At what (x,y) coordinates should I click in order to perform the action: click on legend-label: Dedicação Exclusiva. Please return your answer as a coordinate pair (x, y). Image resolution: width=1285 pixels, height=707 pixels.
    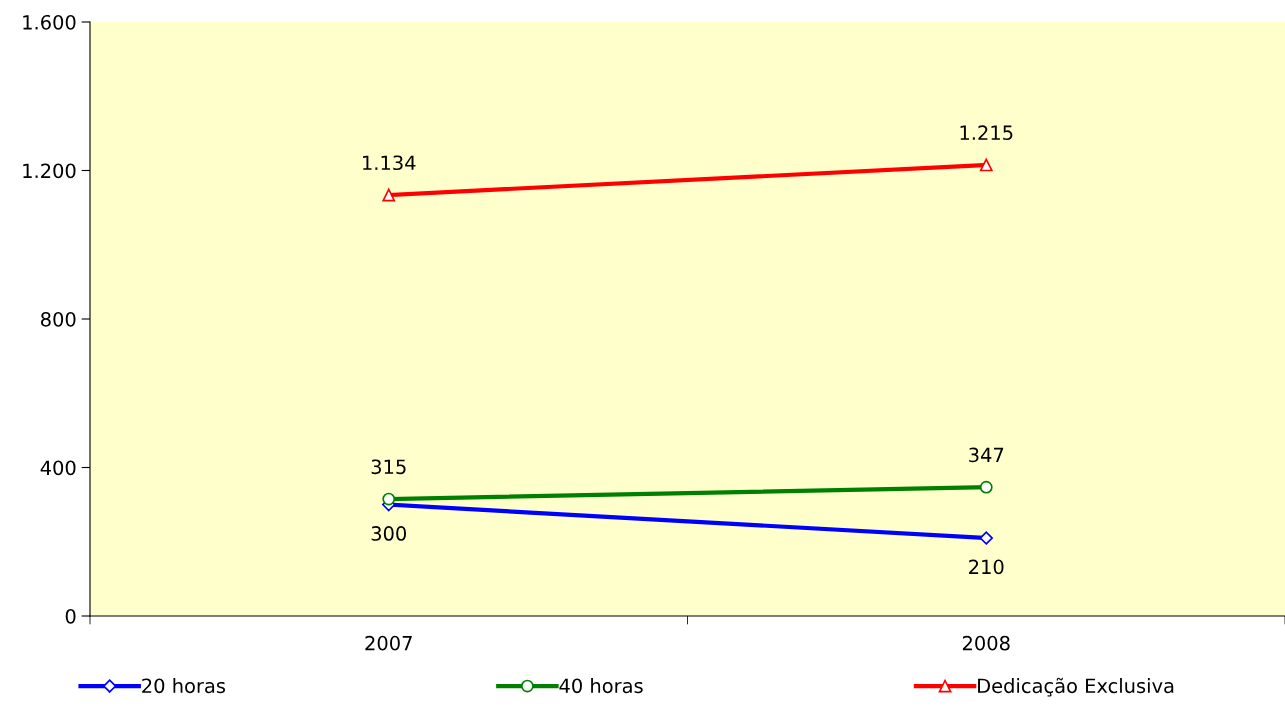
    Looking at the image, I should click on (1076, 687).